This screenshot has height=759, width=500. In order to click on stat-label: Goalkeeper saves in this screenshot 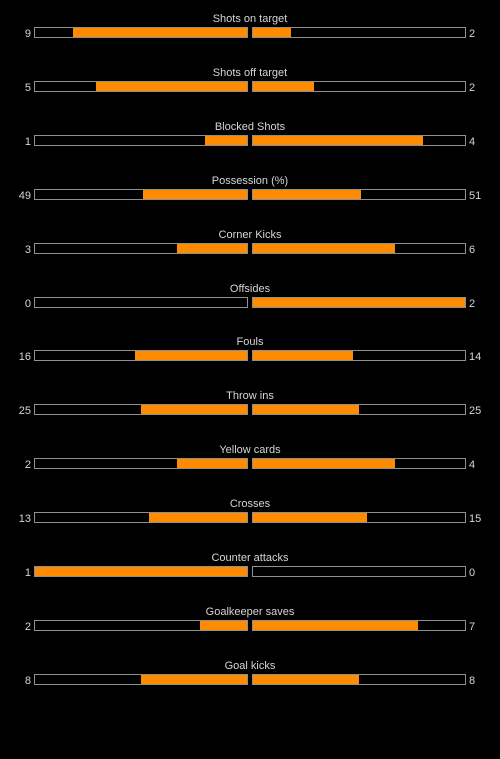, I will do `click(250, 611)`.